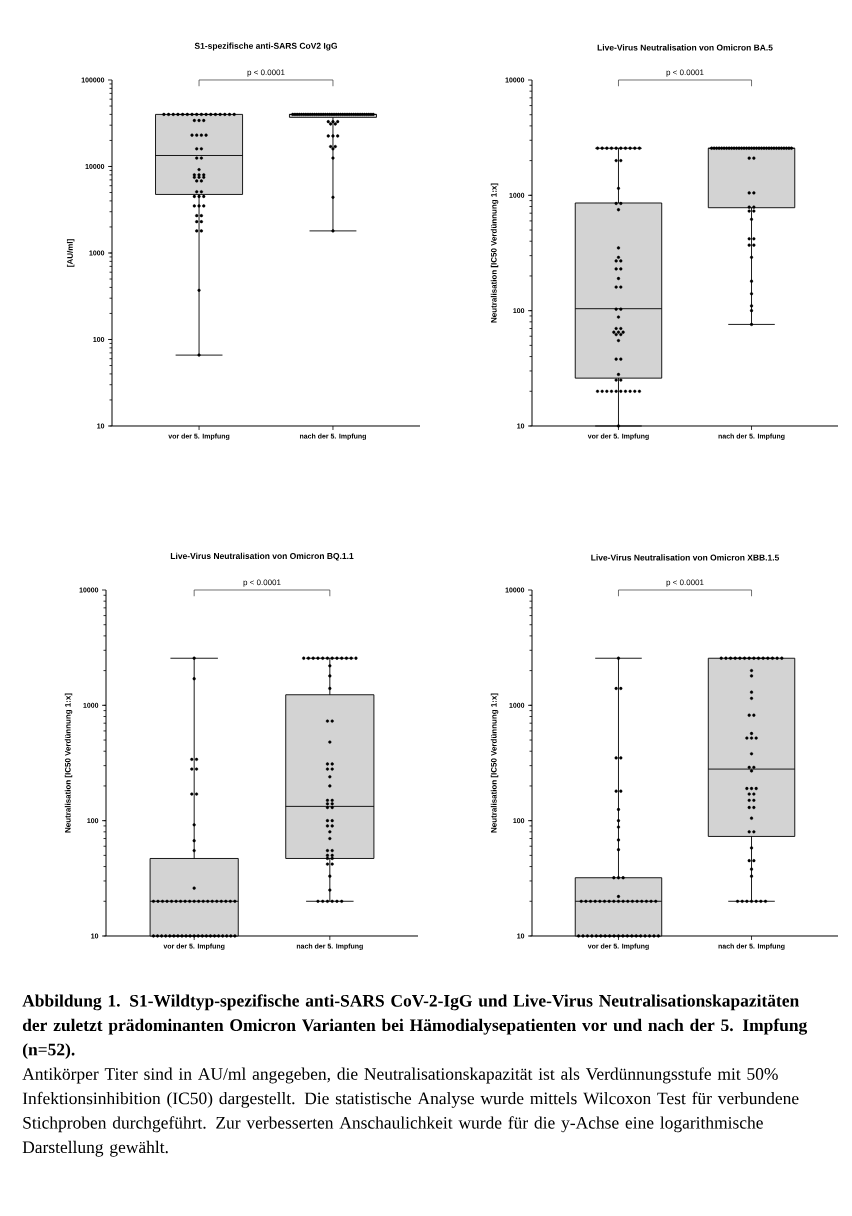  I want to click on text: Antikörper Titer sind in AU/ml angegeben, die Neutralisationskapazität ist als Verdünnungsstufe mit 50% Infektionsinhibition (IC50) dargestellt. Die statistische Analyse wurde mittels Wilcoxon Test für verbundene Stichproben durchgeführt. Zur verbesserten Anschaulichkeit wurde für die y-Achse eine logarithmische Darstellung gewählt., so click(410, 1112).